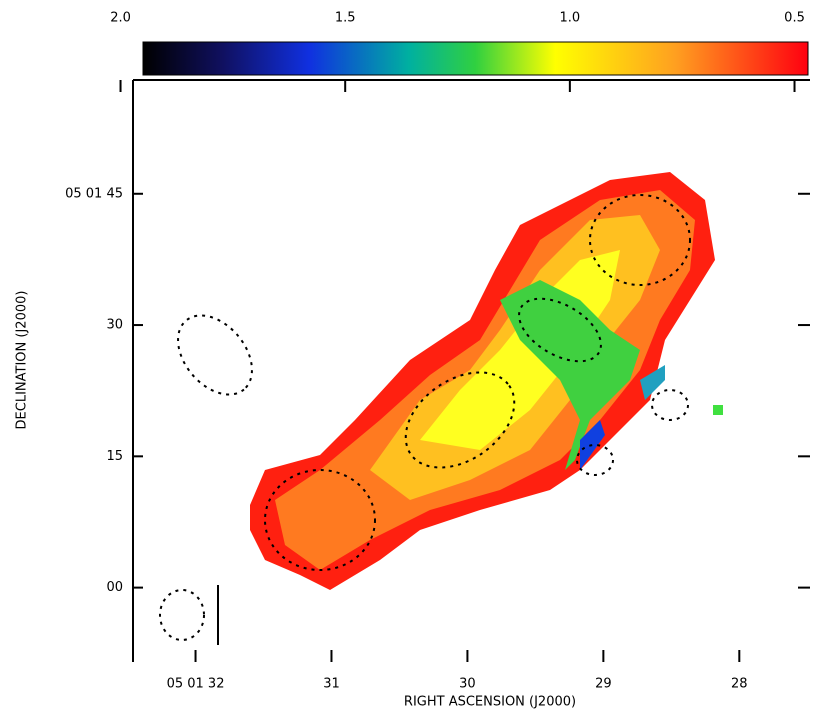 The image size is (830, 718). I want to click on y-tick-label: 05 01 45, so click(94, 193).